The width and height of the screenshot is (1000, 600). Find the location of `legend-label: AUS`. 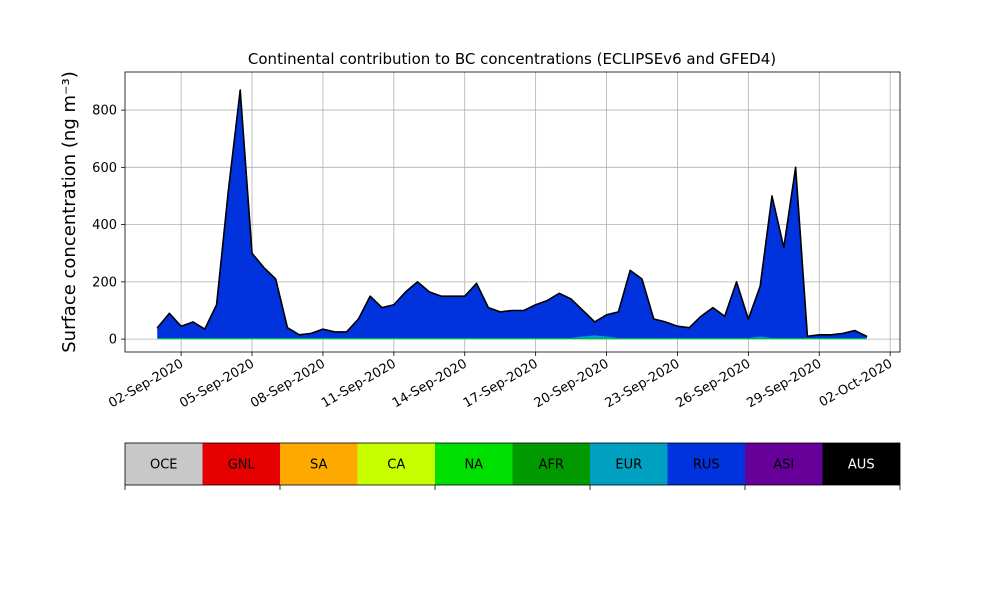

legend-label: AUS is located at coordinates (861, 465).